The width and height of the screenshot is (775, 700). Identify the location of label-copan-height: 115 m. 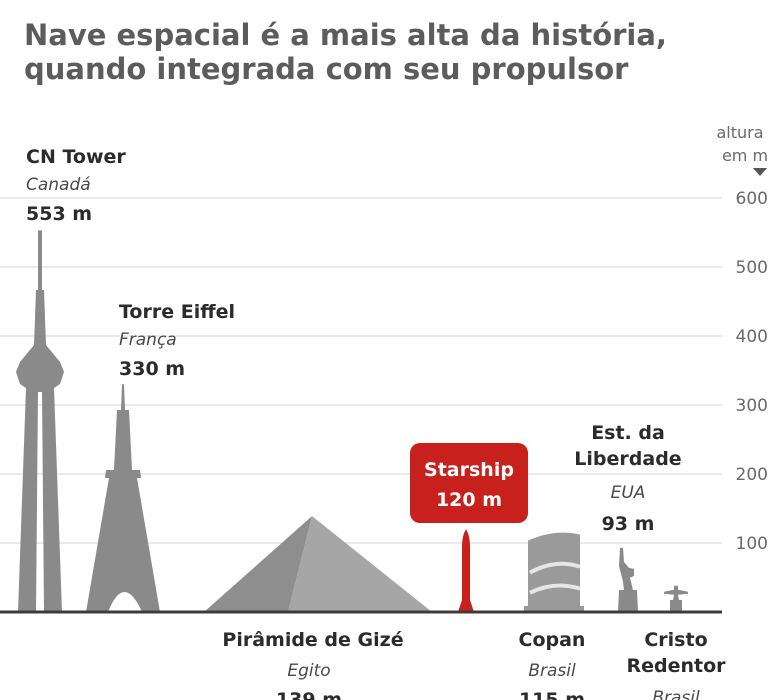
(552, 694).